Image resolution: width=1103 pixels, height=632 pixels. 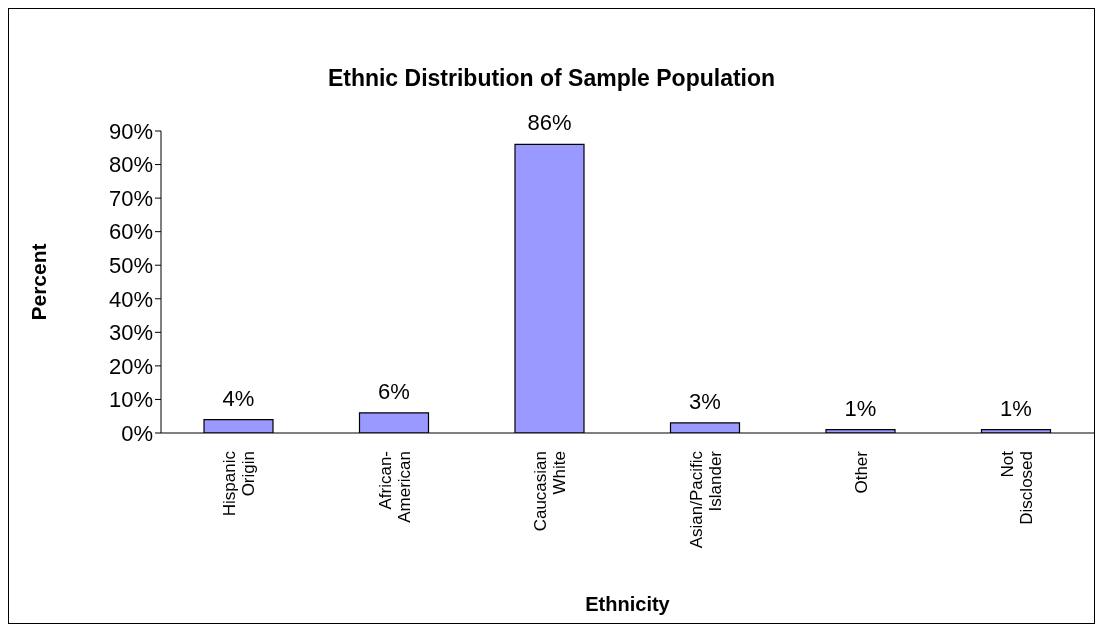 What do you see at coordinates (238, 398) in the screenshot?
I see `data-label: 4%` at bounding box center [238, 398].